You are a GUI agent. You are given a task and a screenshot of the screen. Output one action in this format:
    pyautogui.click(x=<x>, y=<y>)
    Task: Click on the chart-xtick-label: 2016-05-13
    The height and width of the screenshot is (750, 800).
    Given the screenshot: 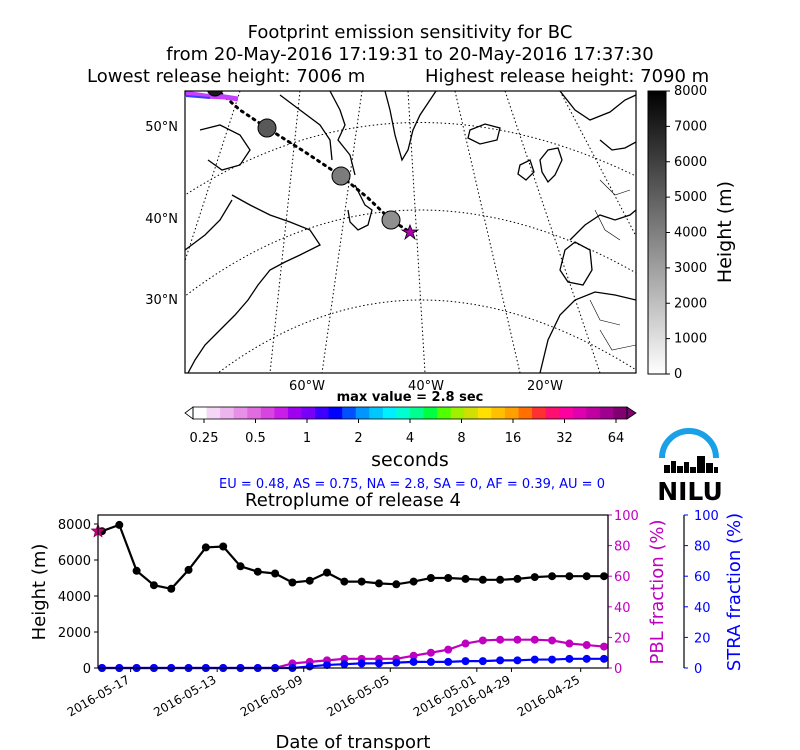 What is the action you would take?
    pyautogui.click(x=184, y=695)
    